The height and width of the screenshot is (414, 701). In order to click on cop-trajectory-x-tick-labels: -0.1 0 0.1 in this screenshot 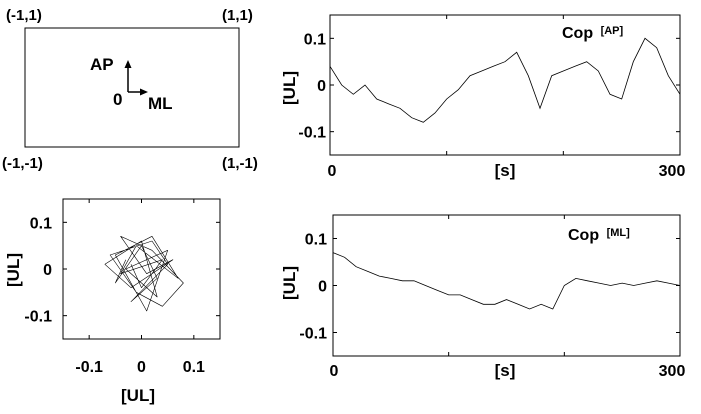, I will do `click(140, 367)`.